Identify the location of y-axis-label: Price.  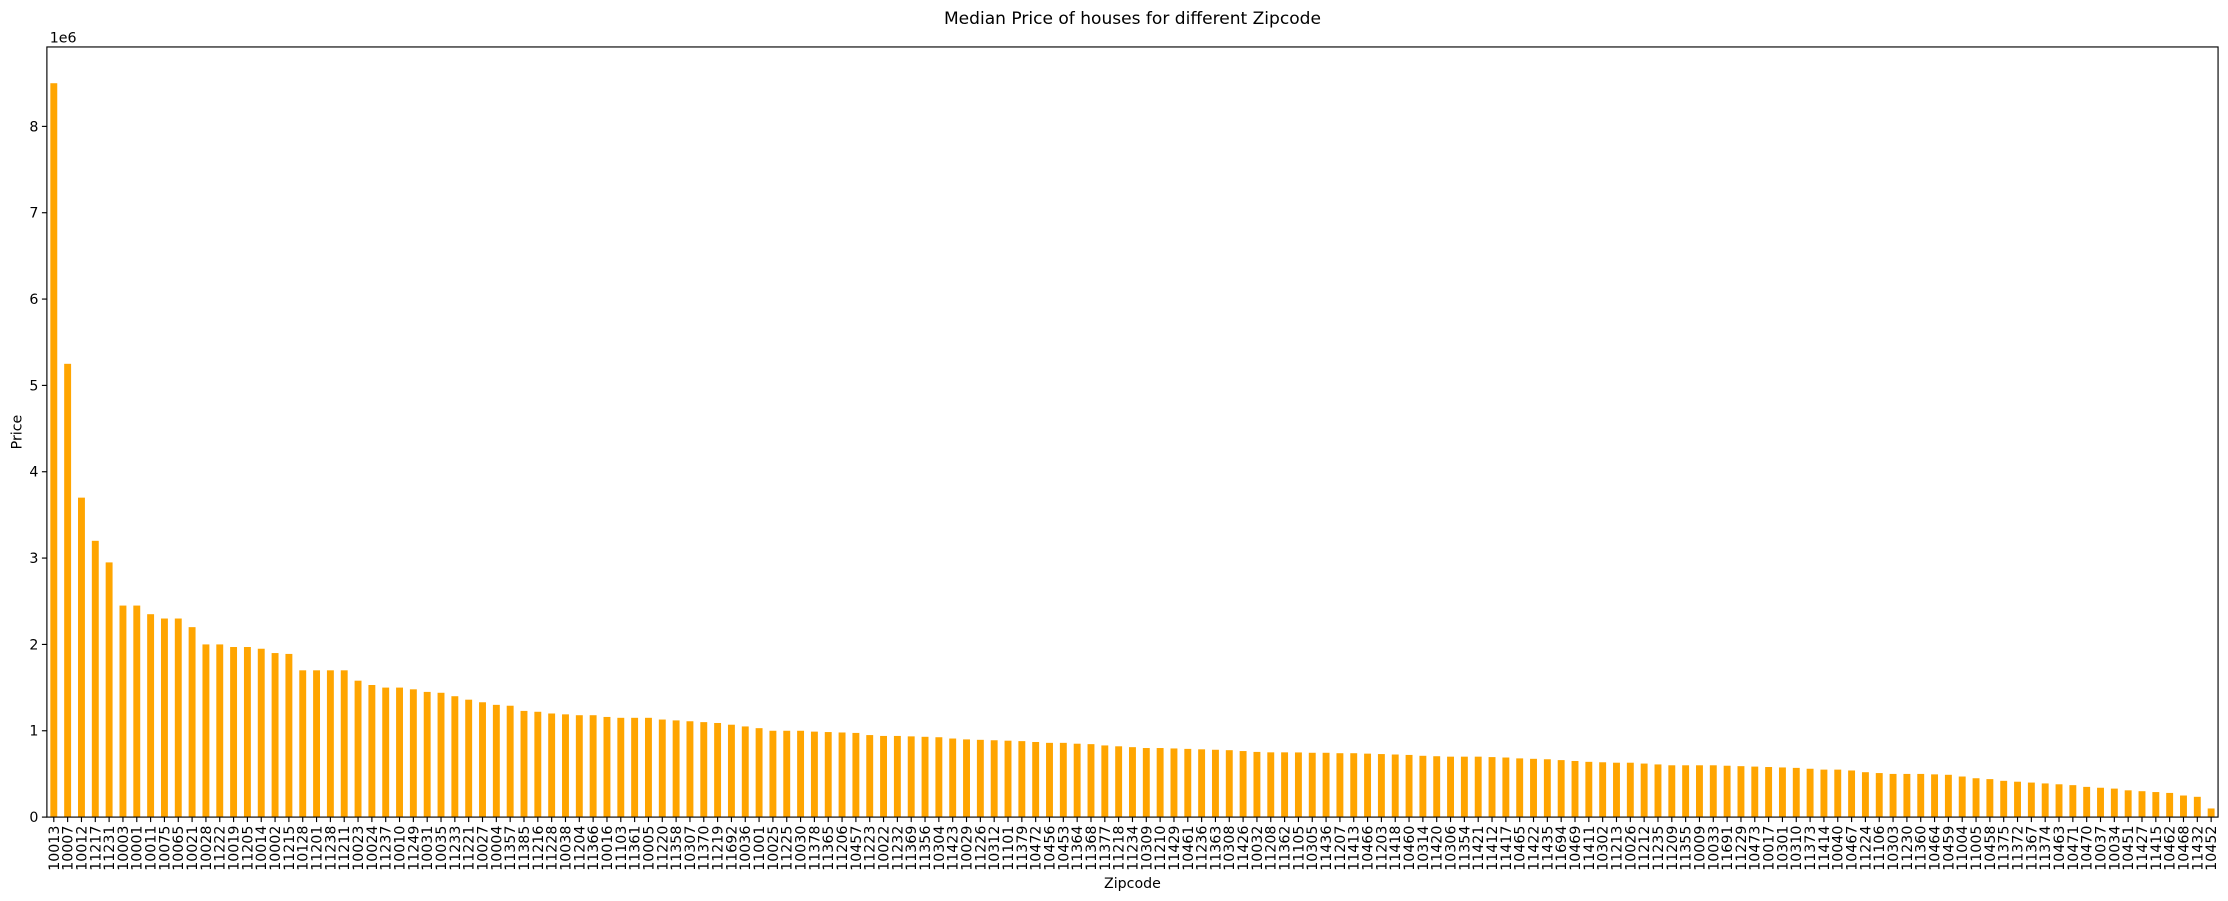
(17, 432).